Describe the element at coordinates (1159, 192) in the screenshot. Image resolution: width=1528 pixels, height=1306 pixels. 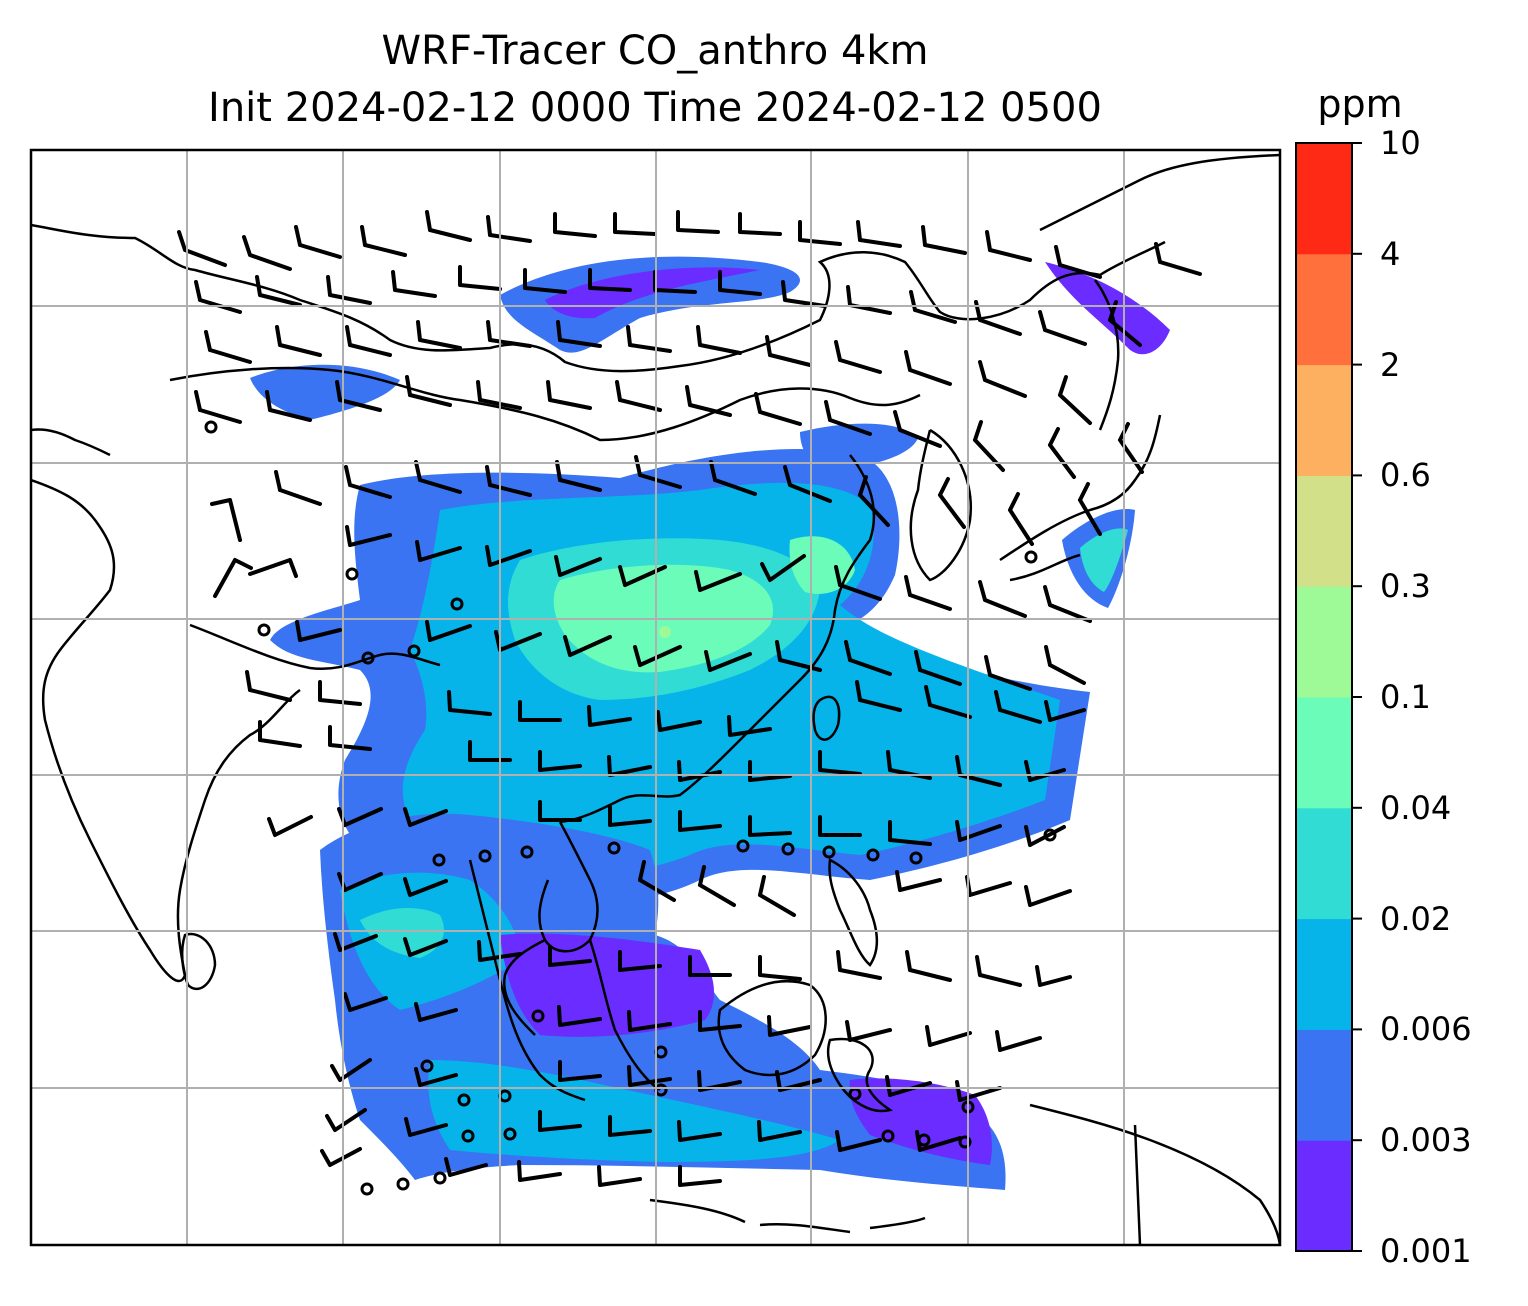
I see `coastline-far-north` at that location.